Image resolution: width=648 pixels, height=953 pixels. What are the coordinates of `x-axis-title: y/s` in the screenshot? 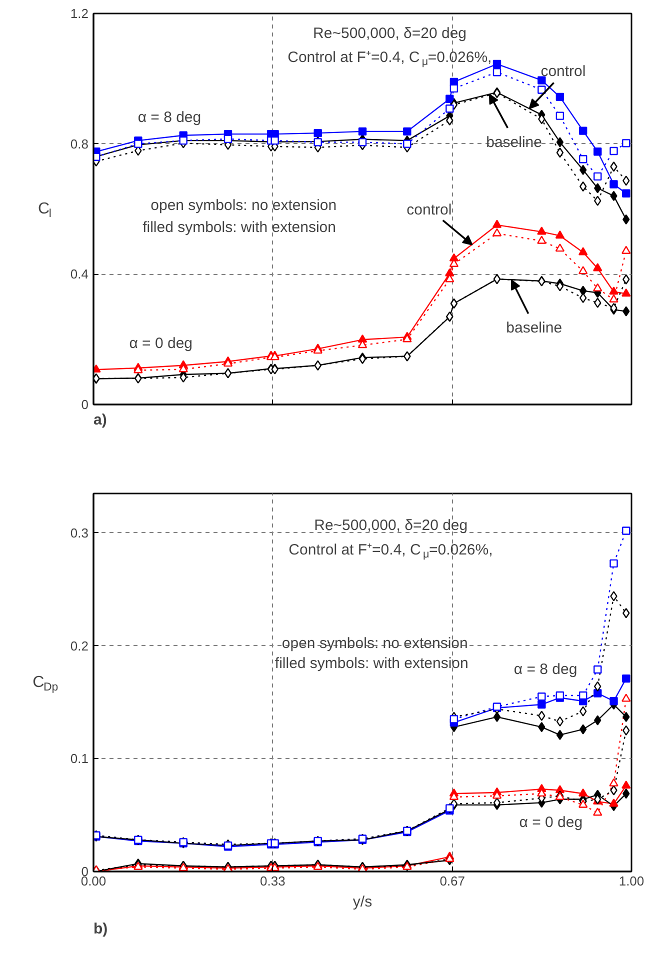 It's located at (362, 902).